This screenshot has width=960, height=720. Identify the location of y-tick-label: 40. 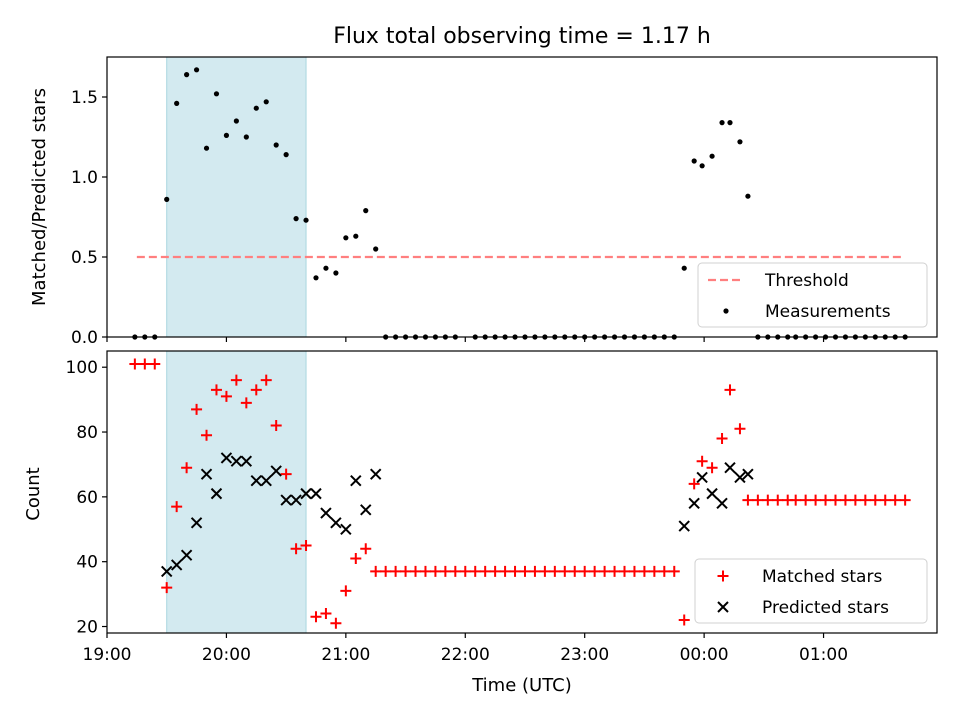
(87, 563).